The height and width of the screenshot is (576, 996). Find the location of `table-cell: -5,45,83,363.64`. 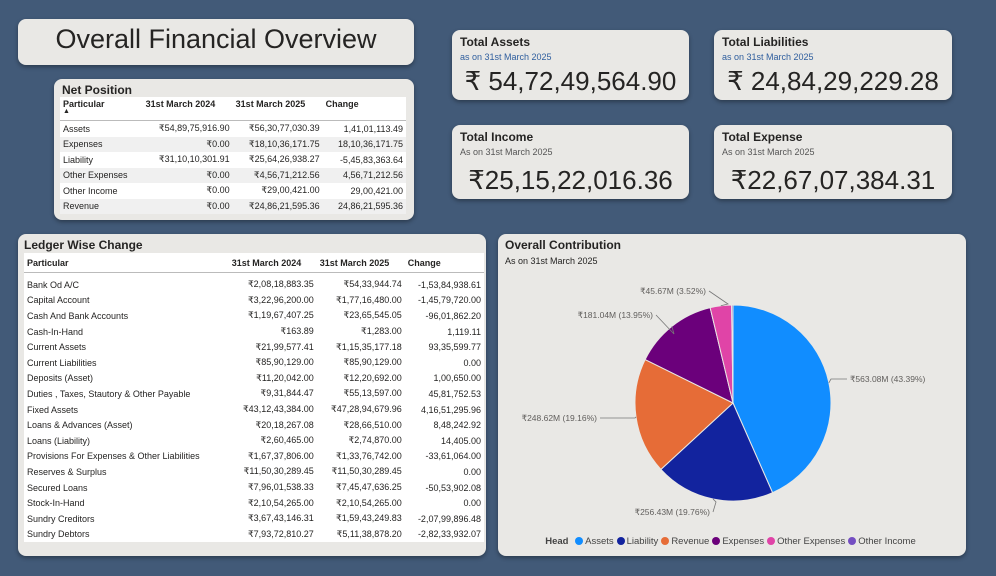

table-cell: -5,45,83,363.64 is located at coordinates (371, 159).